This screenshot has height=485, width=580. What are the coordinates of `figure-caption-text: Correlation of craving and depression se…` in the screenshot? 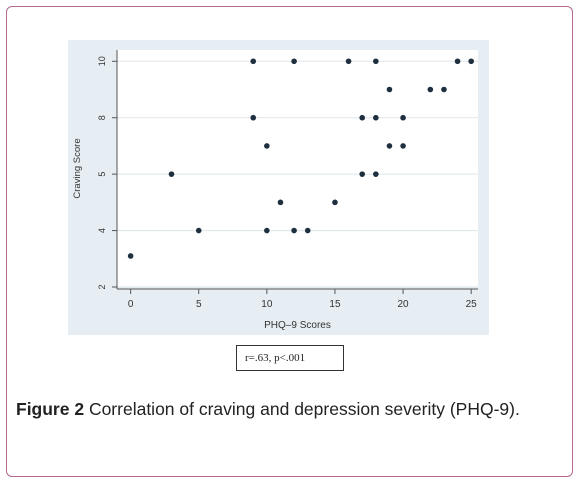 It's located at (302, 409).